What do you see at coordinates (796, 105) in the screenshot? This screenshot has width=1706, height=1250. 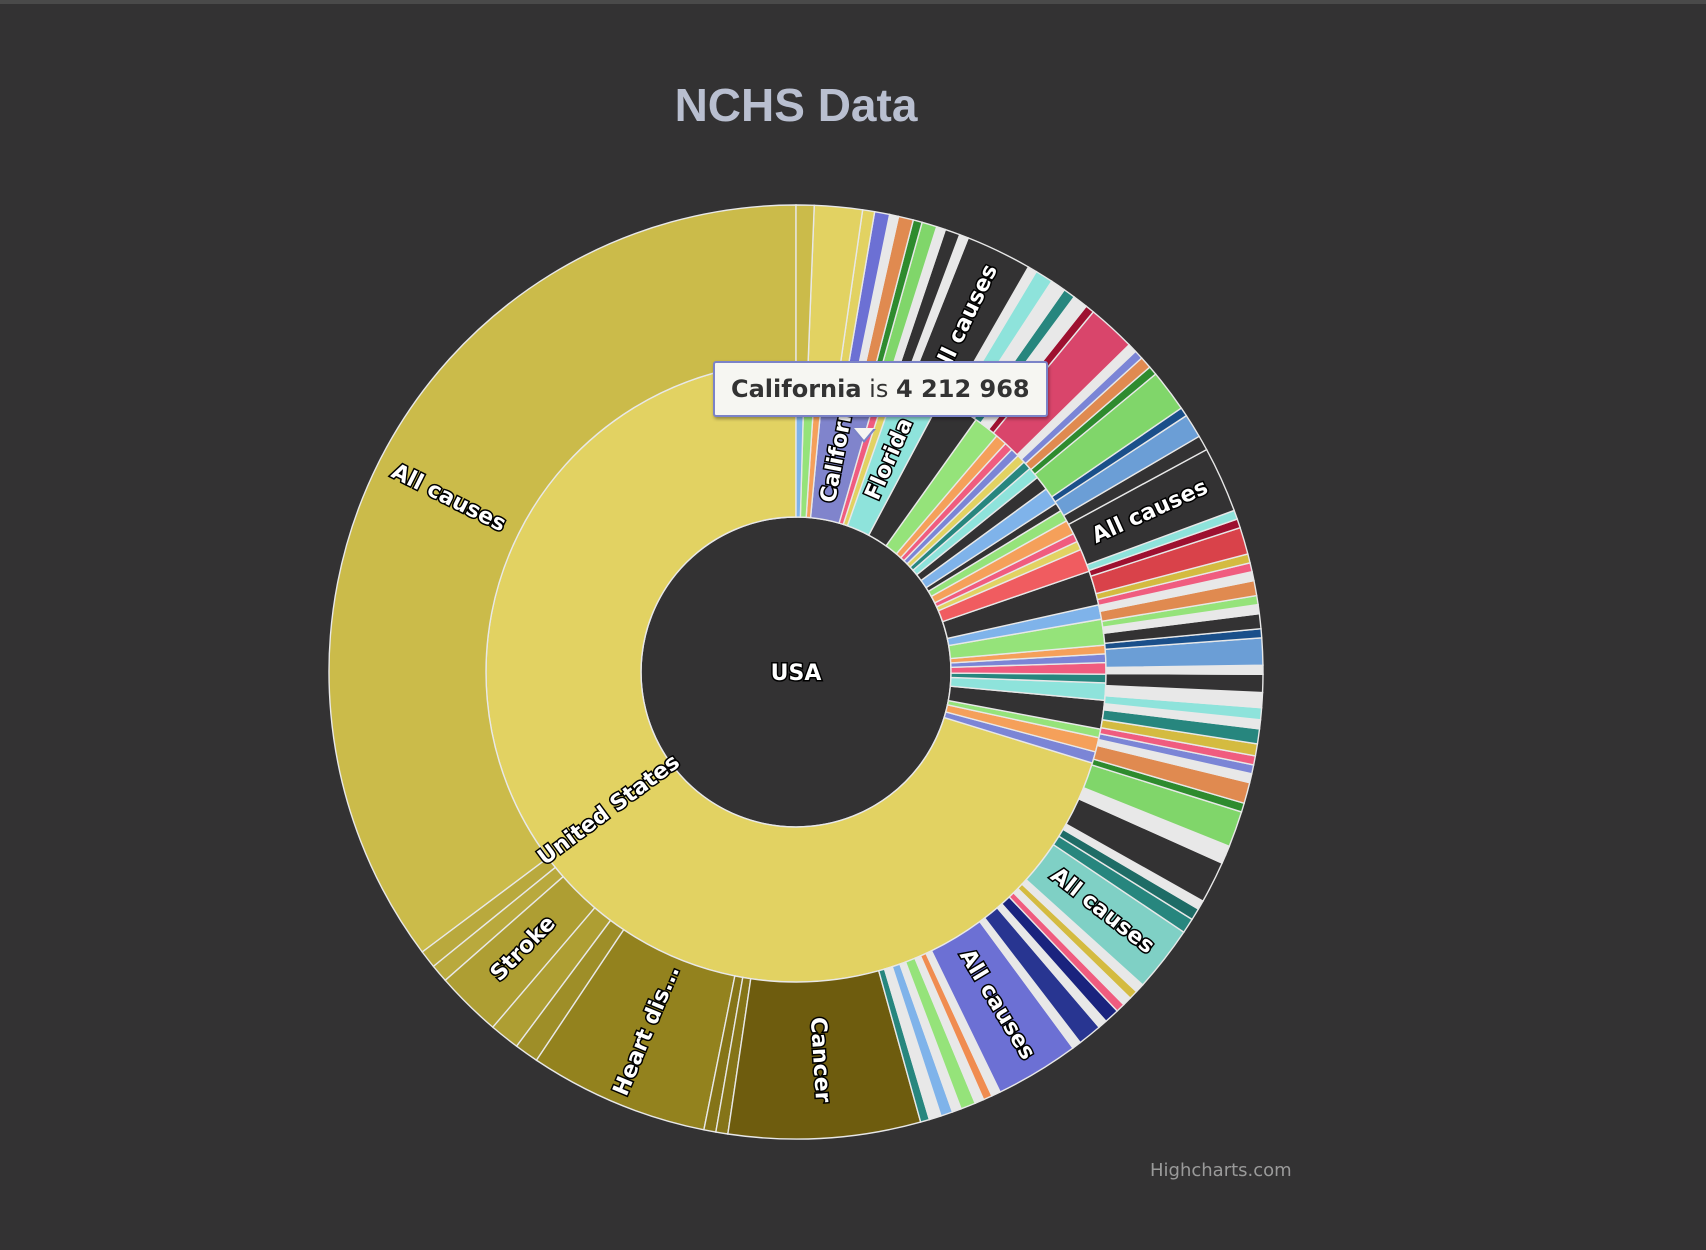 I see `chart-title: NCHS Data` at bounding box center [796, 105].